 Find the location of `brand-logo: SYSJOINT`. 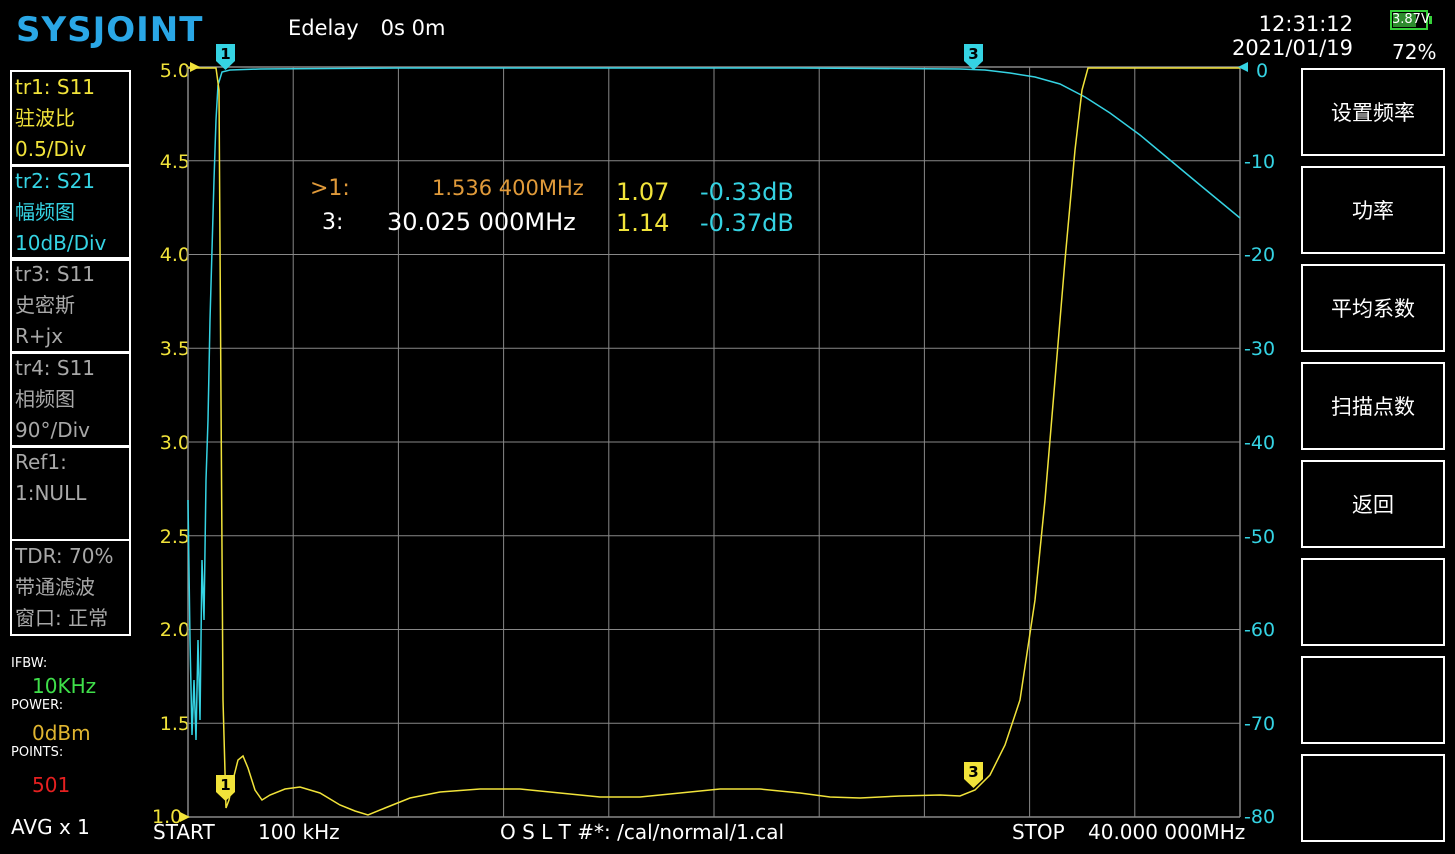

brand-logo: SYSJOINT is located at coordinates (110, 30).